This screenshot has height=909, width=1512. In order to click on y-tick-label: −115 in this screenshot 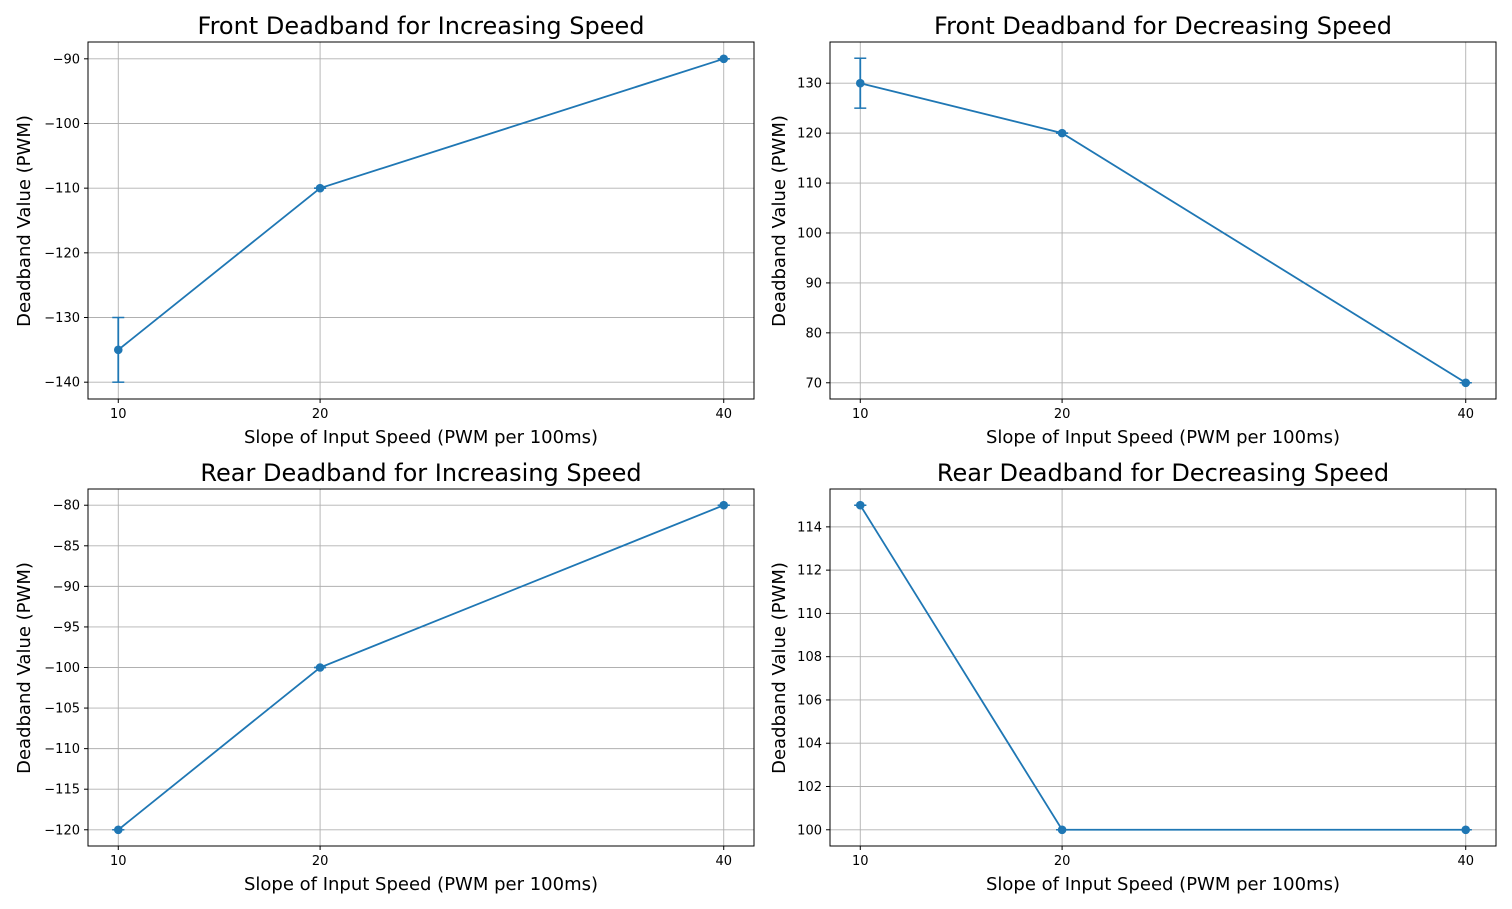, I will do `click(62, 790)`.